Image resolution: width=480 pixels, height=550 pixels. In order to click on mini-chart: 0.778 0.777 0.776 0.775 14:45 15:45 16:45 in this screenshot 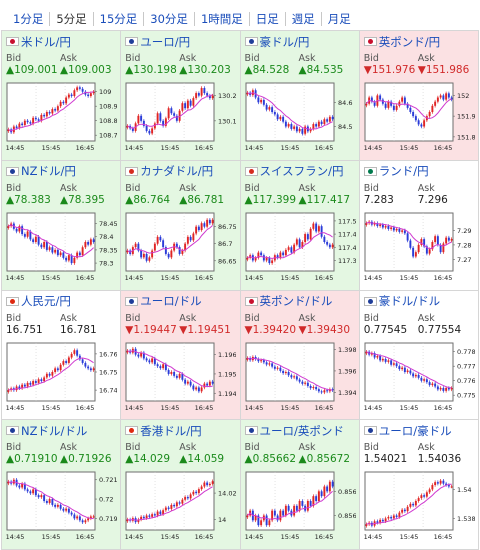, I will do `click(419, 377)`.